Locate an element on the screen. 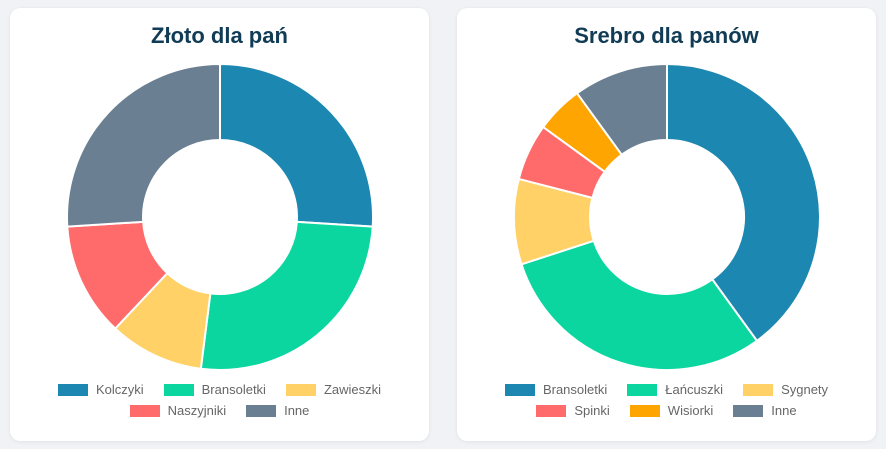 The height and width of the screenshot is (449, 886). legend-item-łańcuszki: Łańcuszki is located at coordinates (675, 389).